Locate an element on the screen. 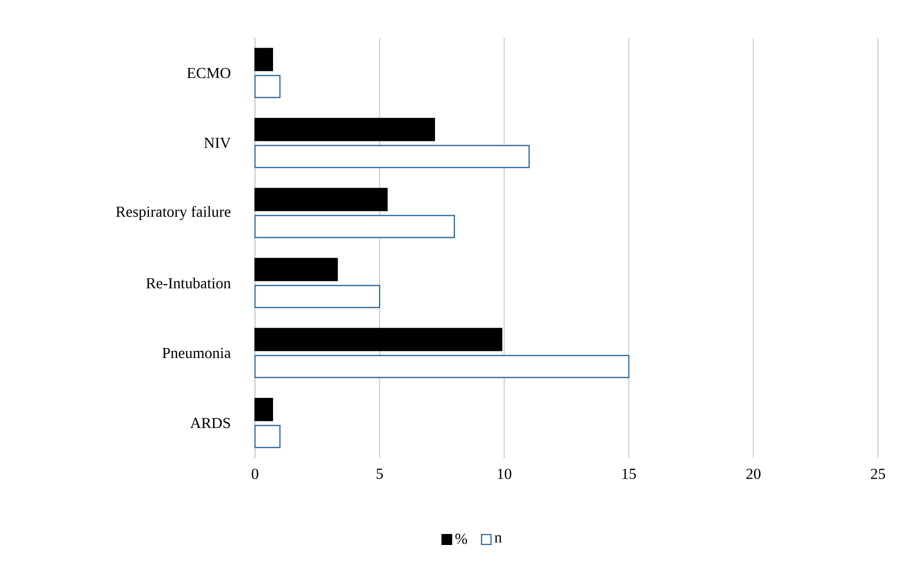 The width and height of the screenshot is (910, 578). y-tick-label: ECMO is located at coordinates (208, 73).